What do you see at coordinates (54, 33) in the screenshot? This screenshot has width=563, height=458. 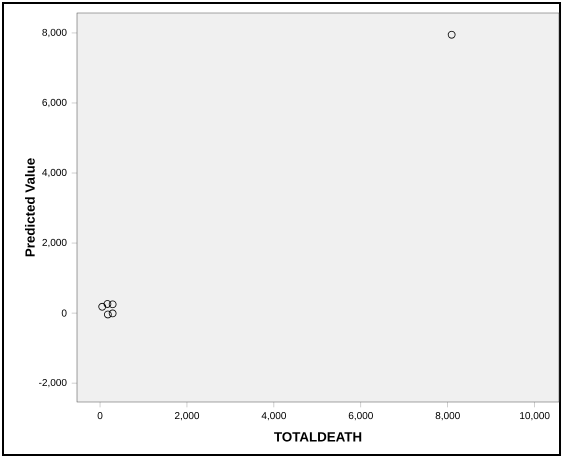 I see `y-tick-label: 8,000` at bounding box center [54, 33].